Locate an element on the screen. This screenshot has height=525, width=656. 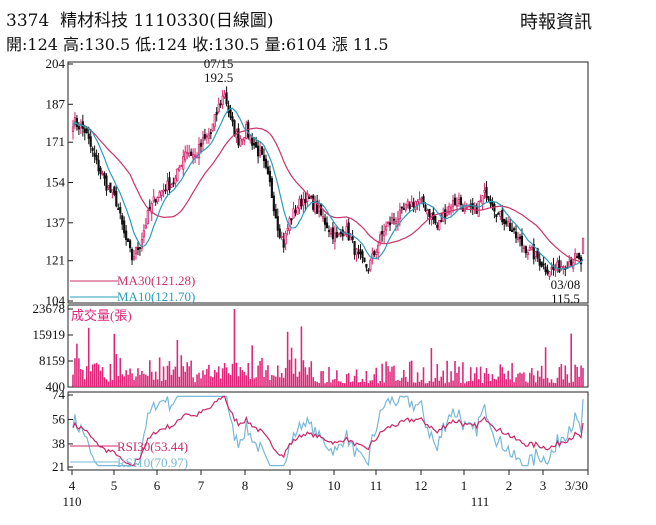
volume-tick-label: 15919 is located at coordinates (49, 334).